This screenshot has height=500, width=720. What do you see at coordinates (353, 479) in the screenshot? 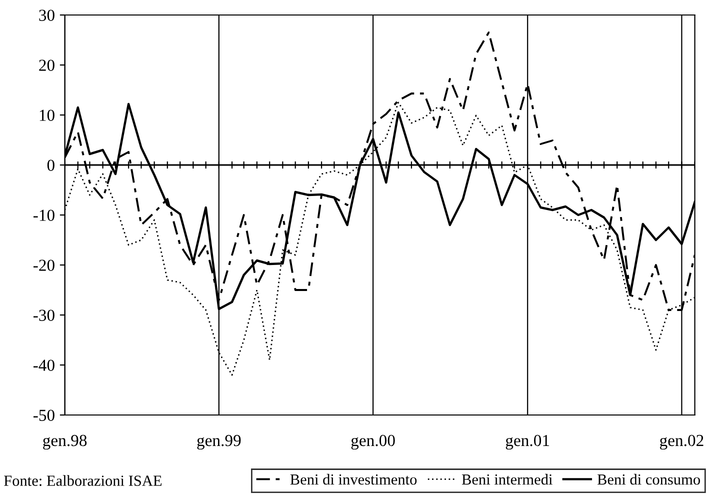
I see `legend-label: Beni di investimento` at bounding box center [353, 479].